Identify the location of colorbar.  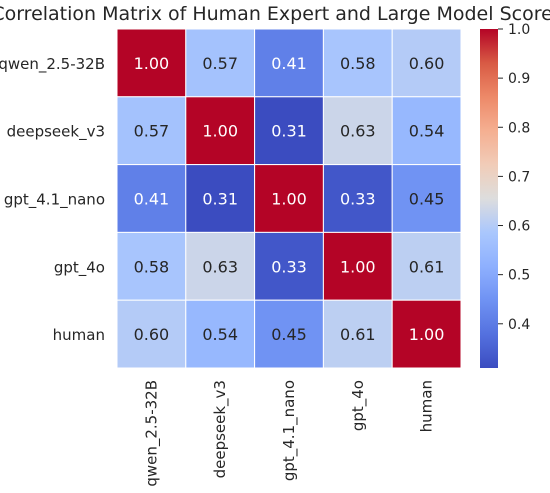
(489, 198).